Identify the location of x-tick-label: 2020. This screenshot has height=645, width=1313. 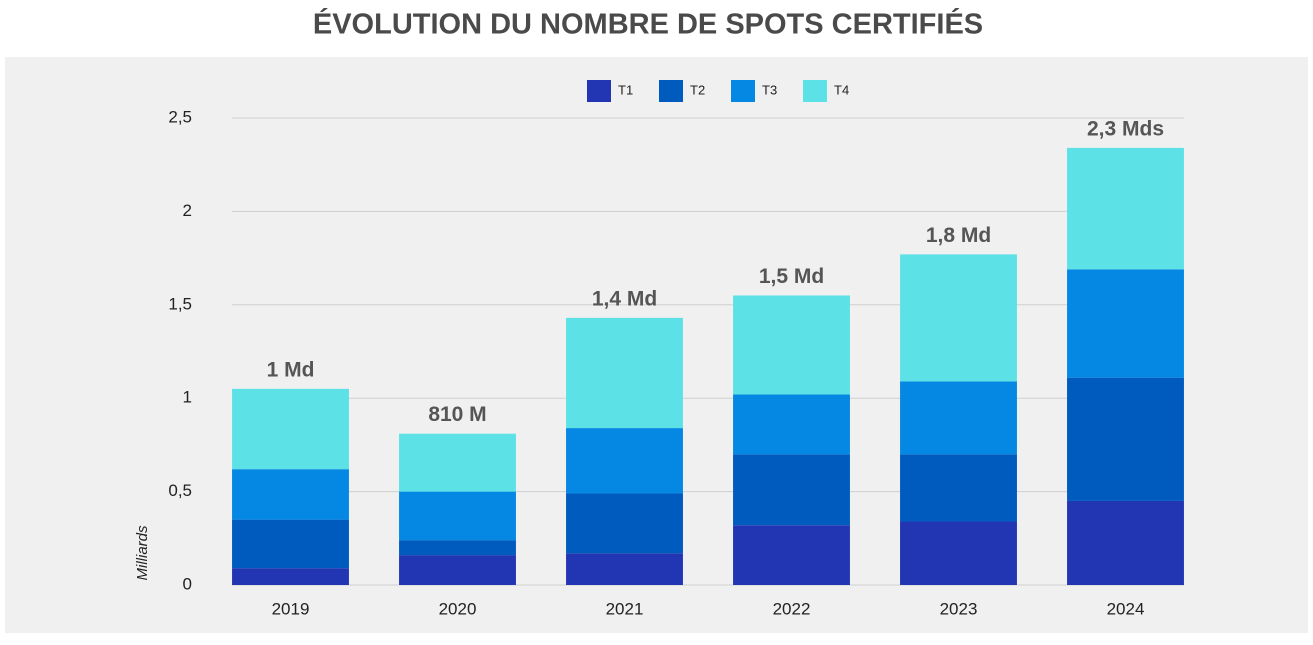
(458, 608).